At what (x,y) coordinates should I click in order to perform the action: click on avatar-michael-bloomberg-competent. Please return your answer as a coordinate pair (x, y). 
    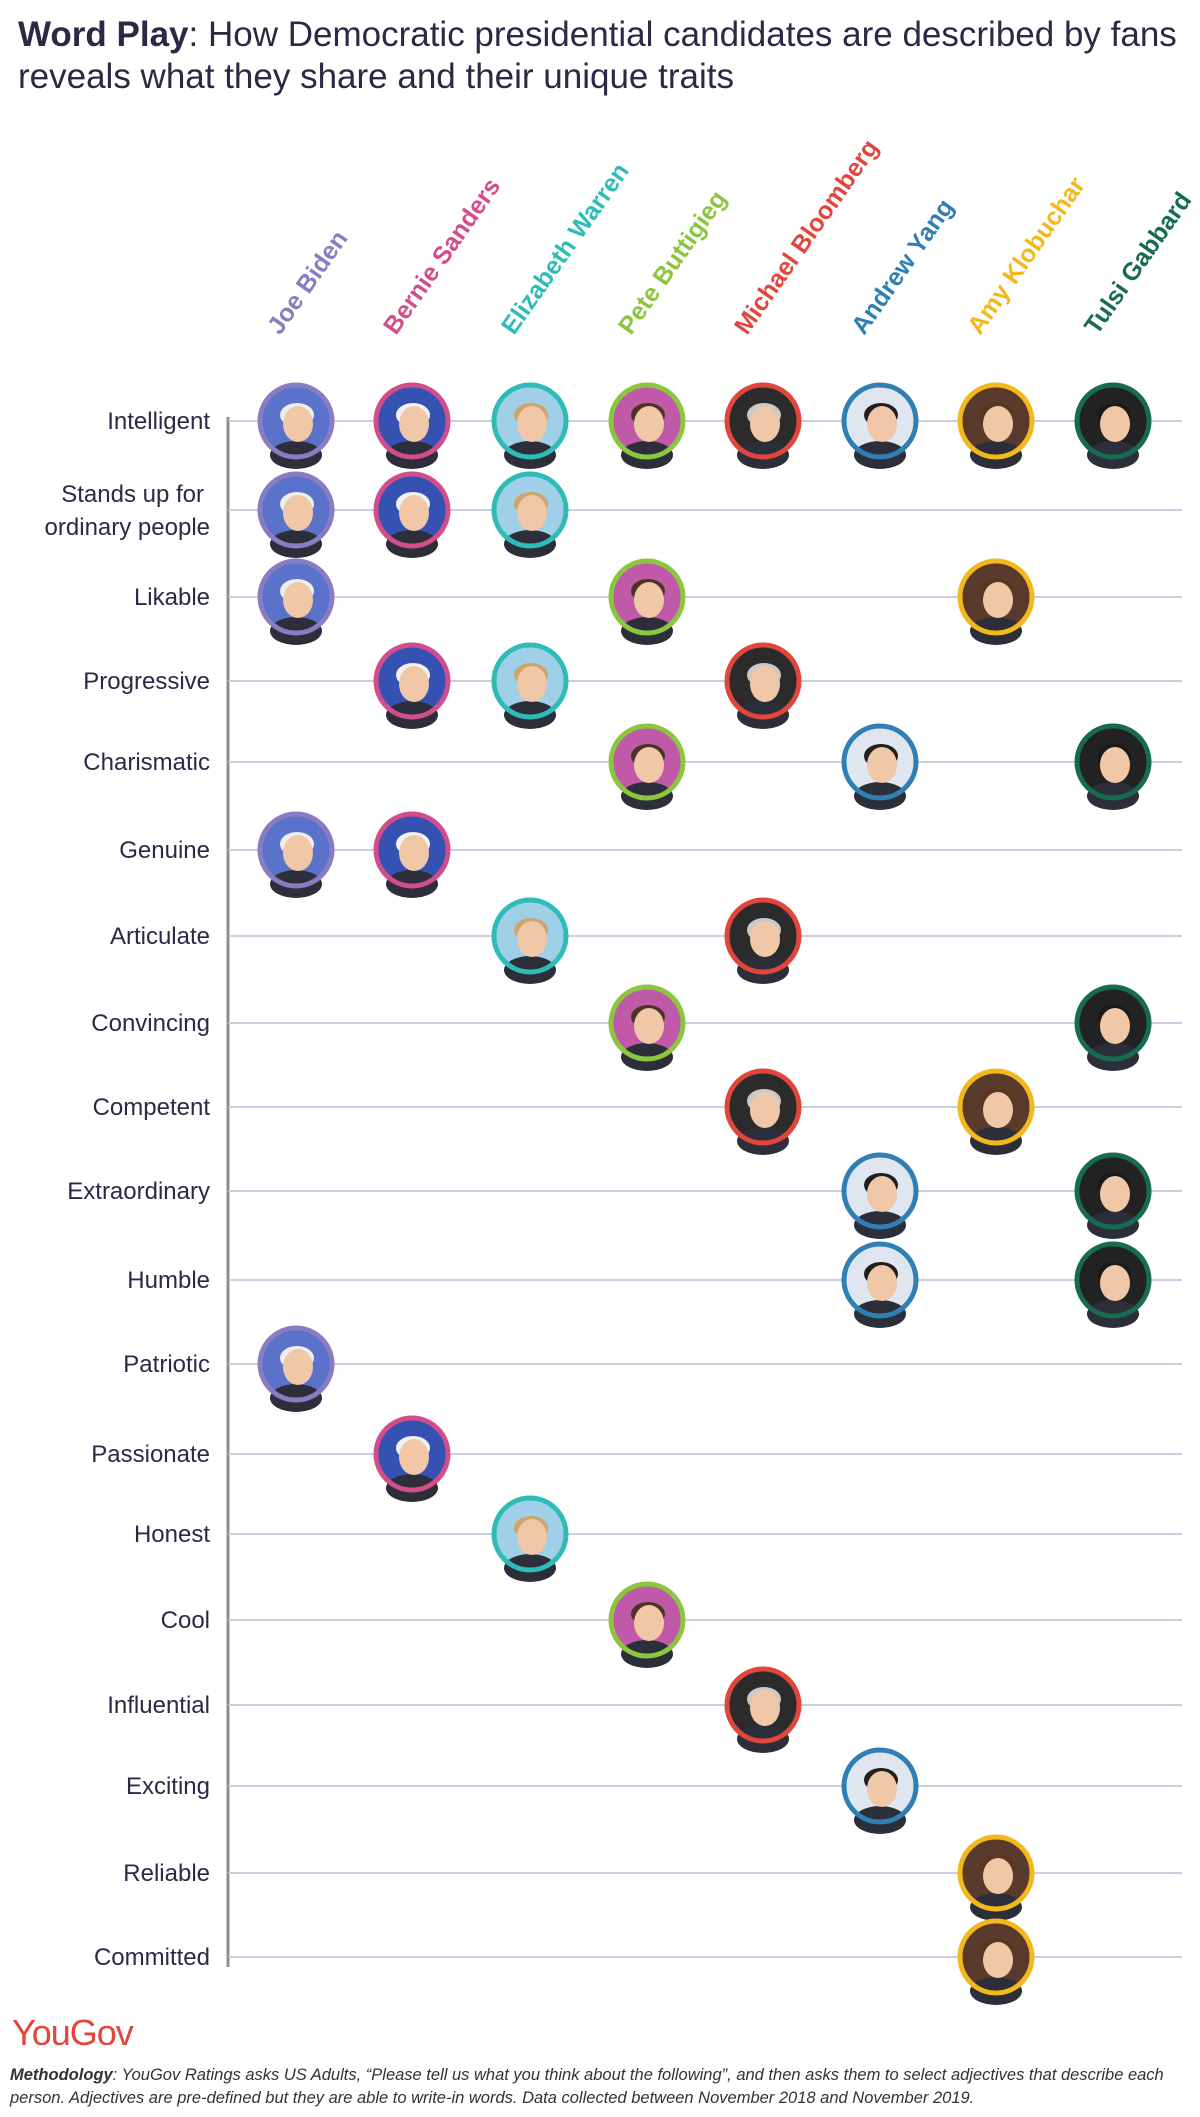
    Looking at the image, I should click on (763, 1111).